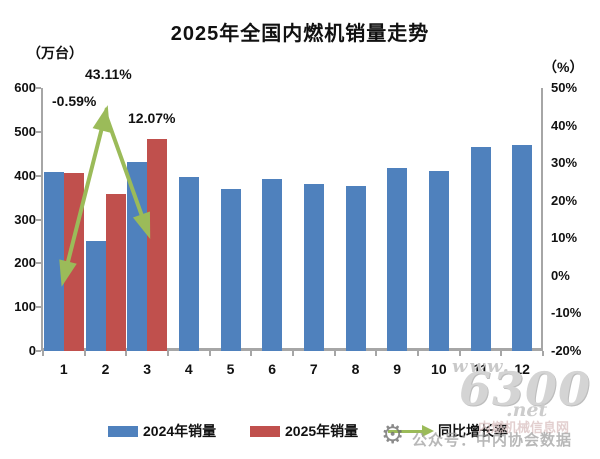 The width and height of the screenshot is (600, 459). Describe the element at coordinates (566, 350) in the screenshot. I see `right-axis-tick--20%: -20%` at that location.